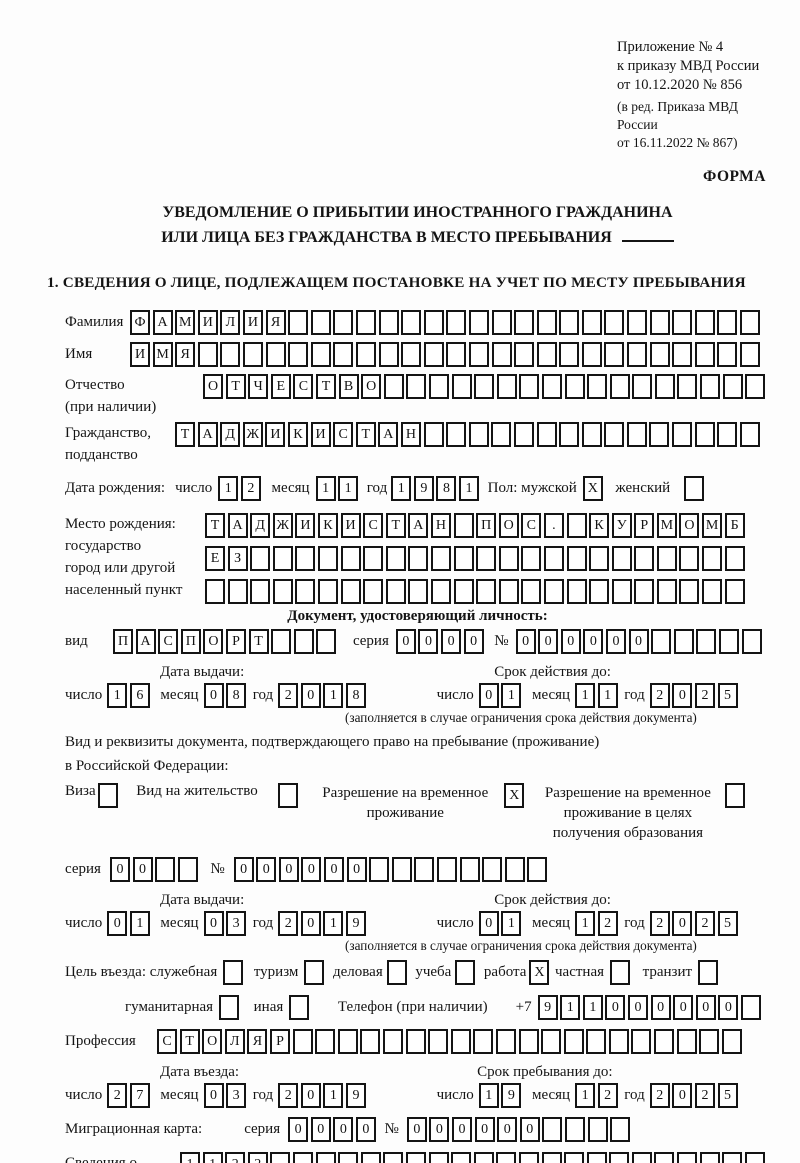  Describe the element at coordinates (734, 795) in the screenshot. I see `edu-permit-checkbox` at that location.